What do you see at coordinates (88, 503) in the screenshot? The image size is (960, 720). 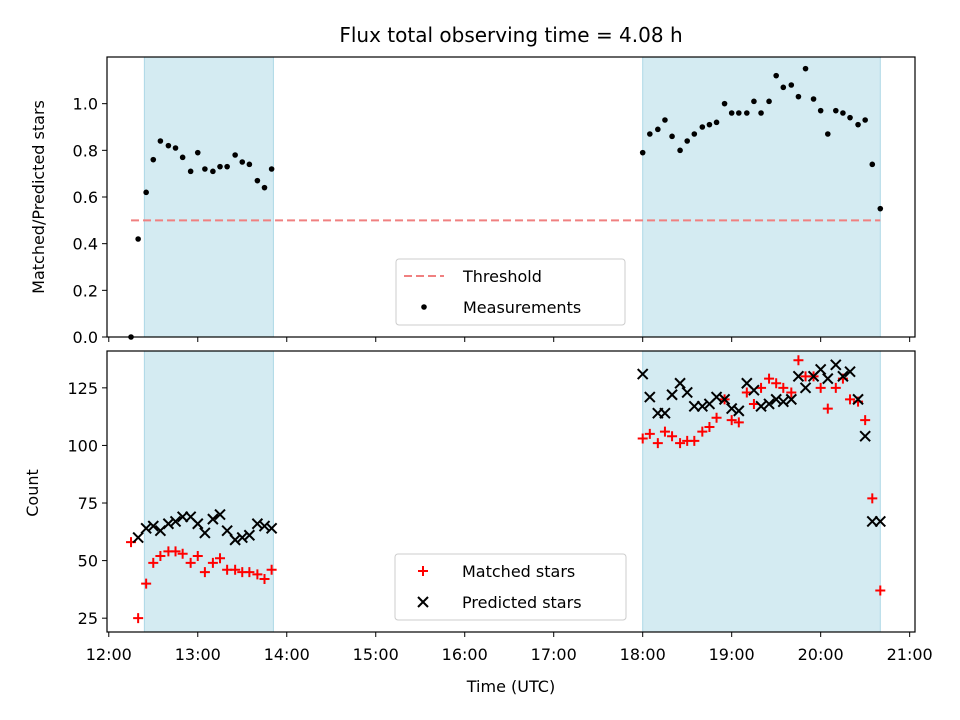 I see `y-tick-label: 75` at bounding box center [88, 503].